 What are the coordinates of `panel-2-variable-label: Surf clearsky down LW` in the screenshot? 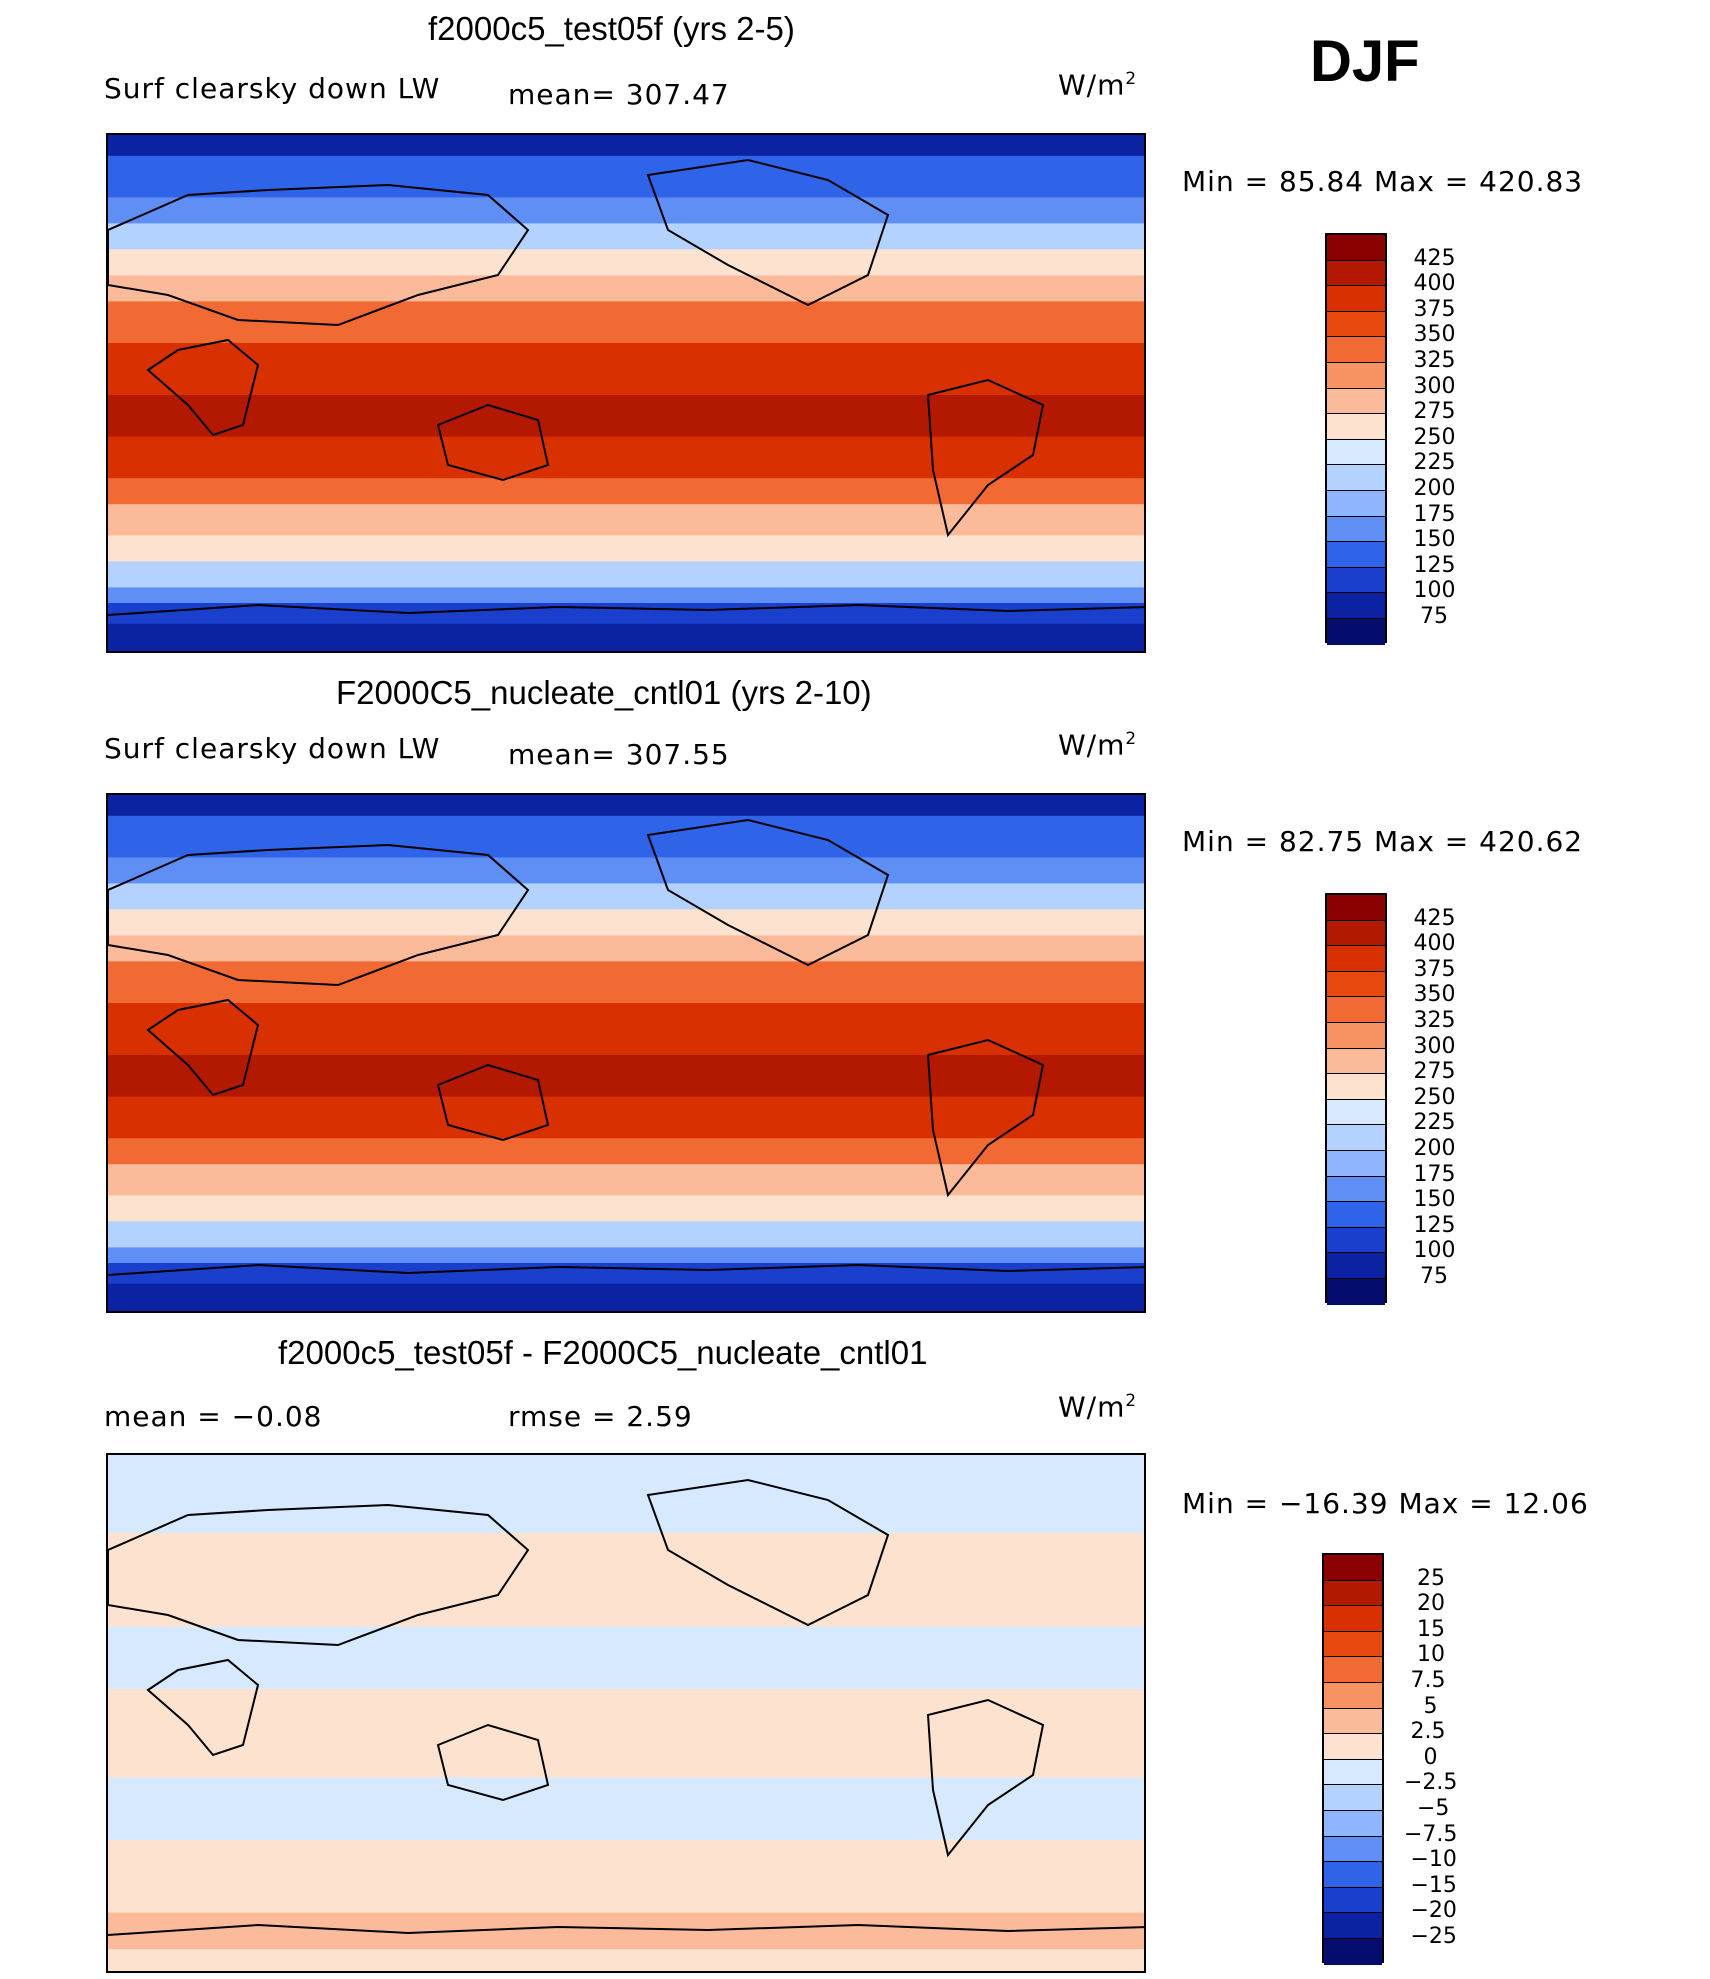 It's located at (272, 748).